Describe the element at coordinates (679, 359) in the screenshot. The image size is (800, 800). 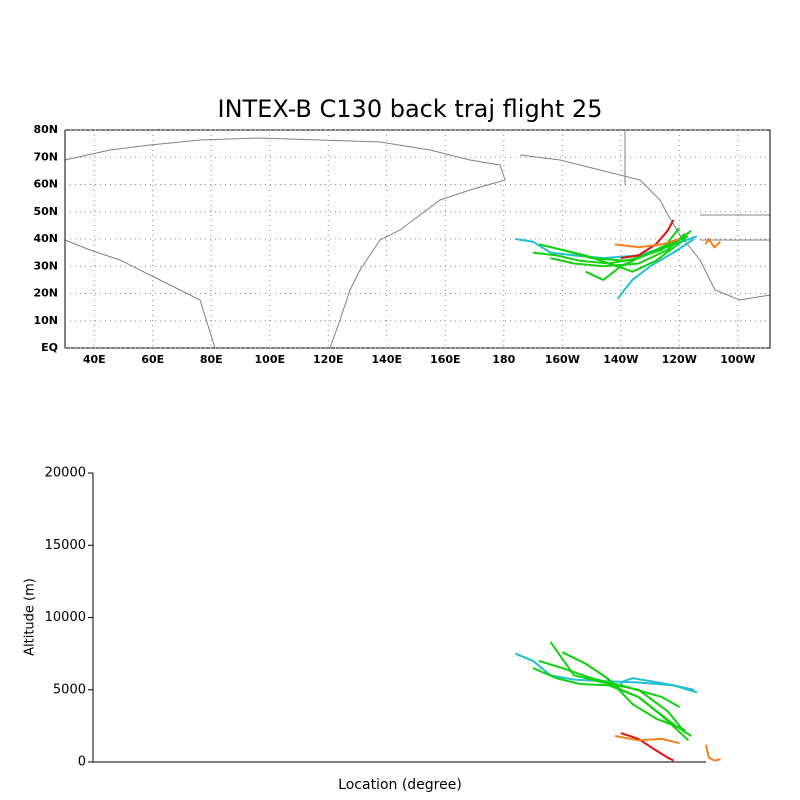
I see `x-tick-label: 120W` at that location.